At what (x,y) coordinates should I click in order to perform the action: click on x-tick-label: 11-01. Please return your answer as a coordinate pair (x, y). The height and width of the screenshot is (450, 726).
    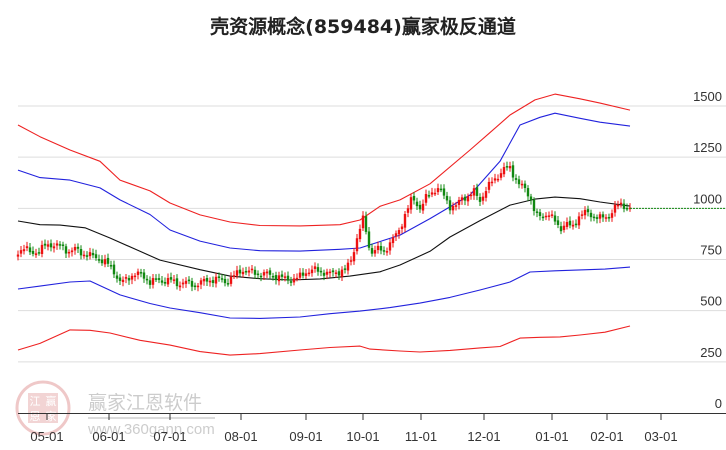
    Looking at the image, I should click on (421, 436).